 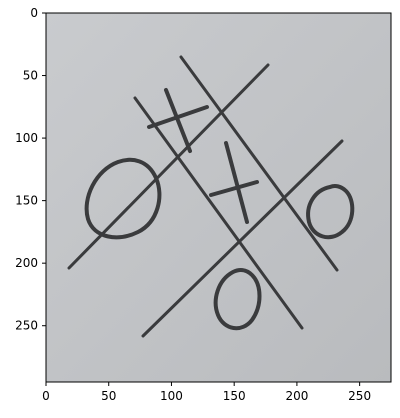 What do you see at coordinates (123, 198) in the screenshot?
I see `o-mark-left` at bounding box center [123, 198].